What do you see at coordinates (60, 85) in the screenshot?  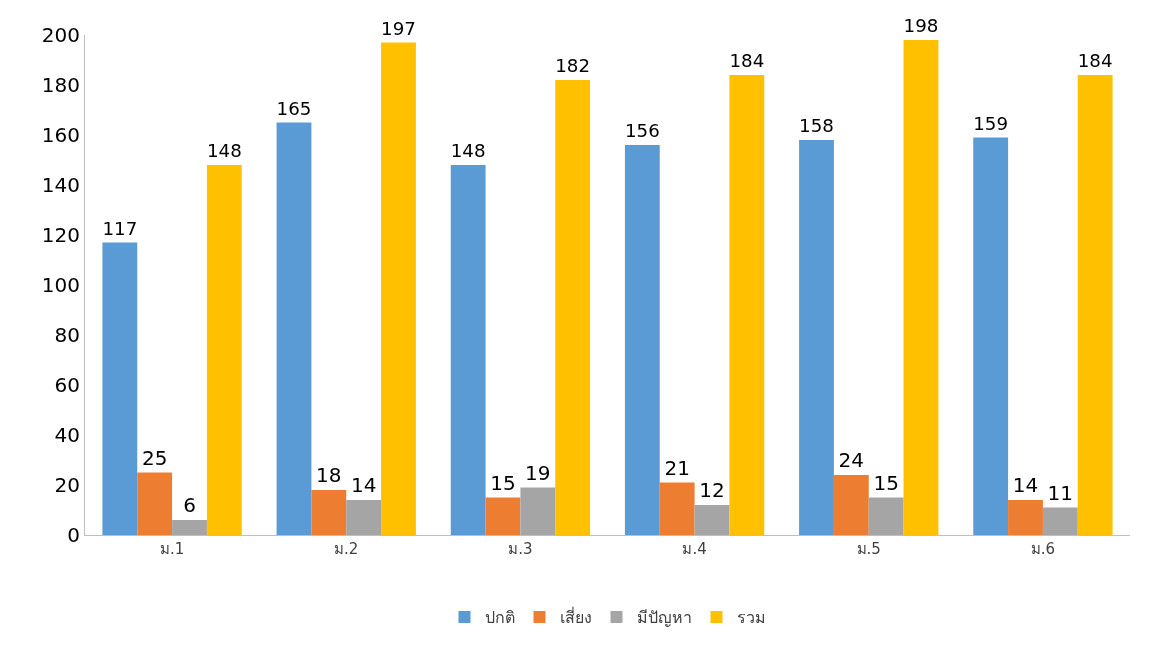 I see `y-tick-label: 180` at bounding box center [60, 85].